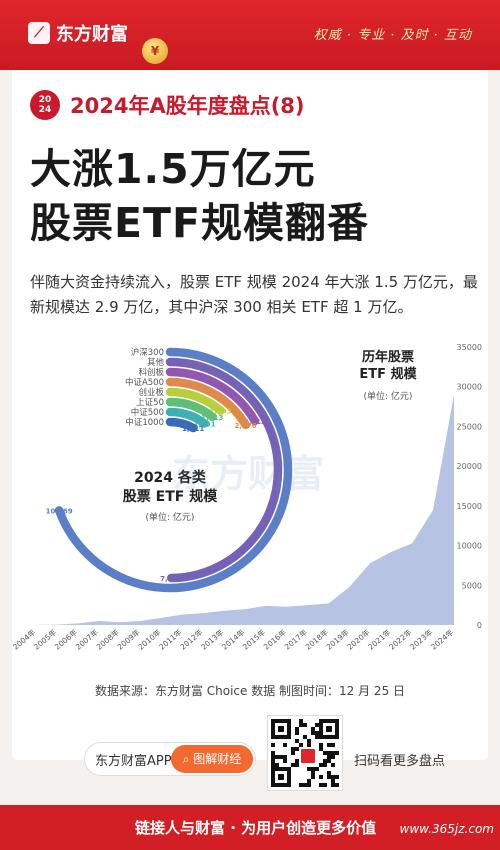 The image size is (500, 850). I want to click on radial-category-label: 创业板, so click(151, 392).